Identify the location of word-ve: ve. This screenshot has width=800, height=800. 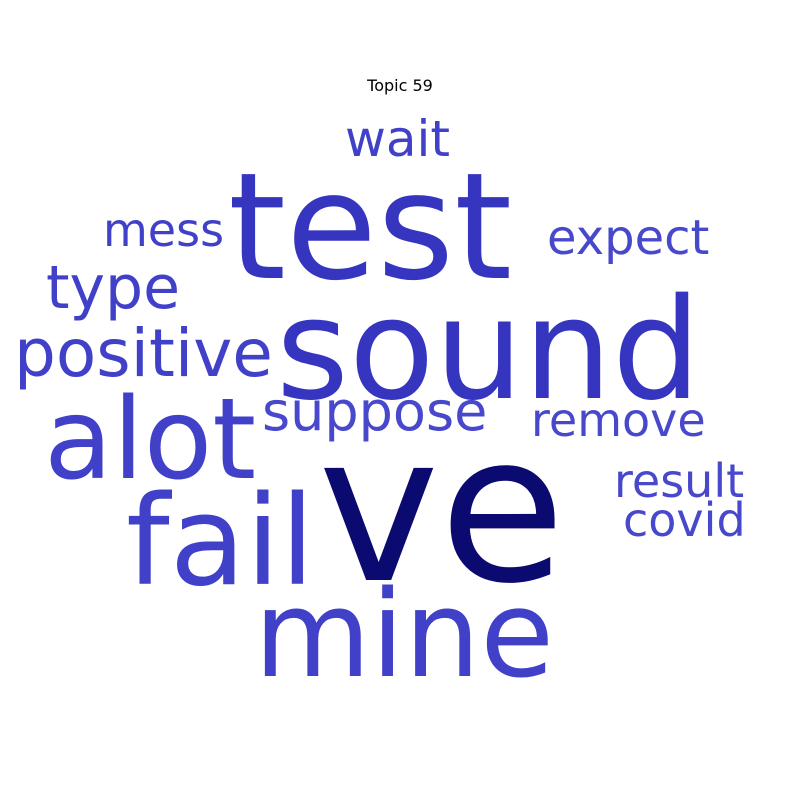
(441, 510).